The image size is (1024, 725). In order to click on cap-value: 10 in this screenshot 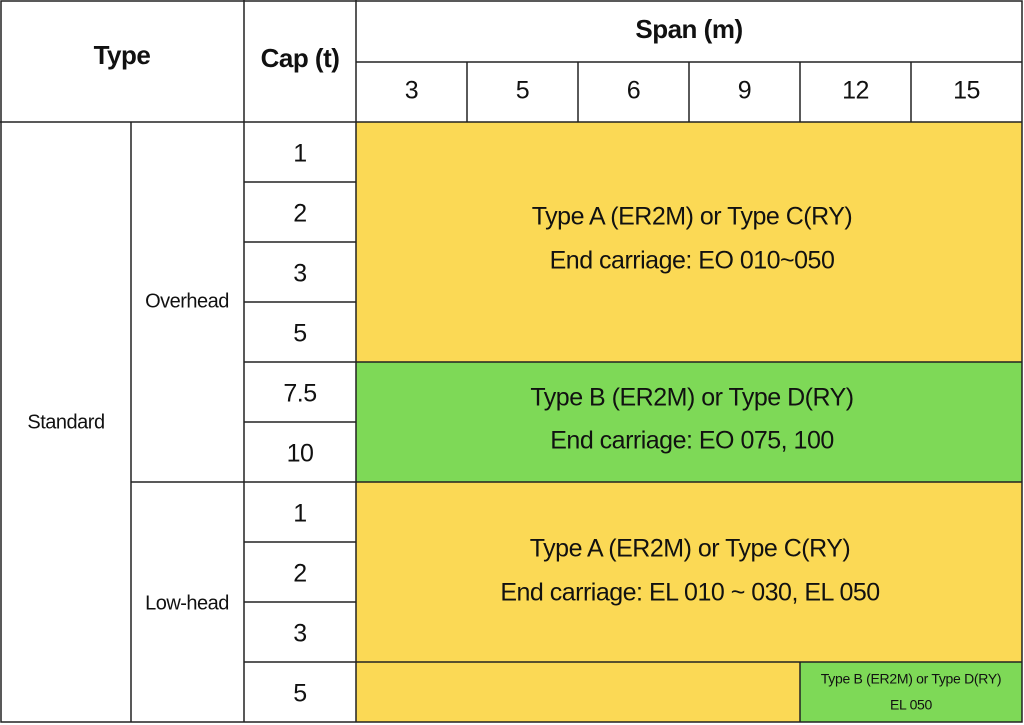, I will do `click(300, 454)`.